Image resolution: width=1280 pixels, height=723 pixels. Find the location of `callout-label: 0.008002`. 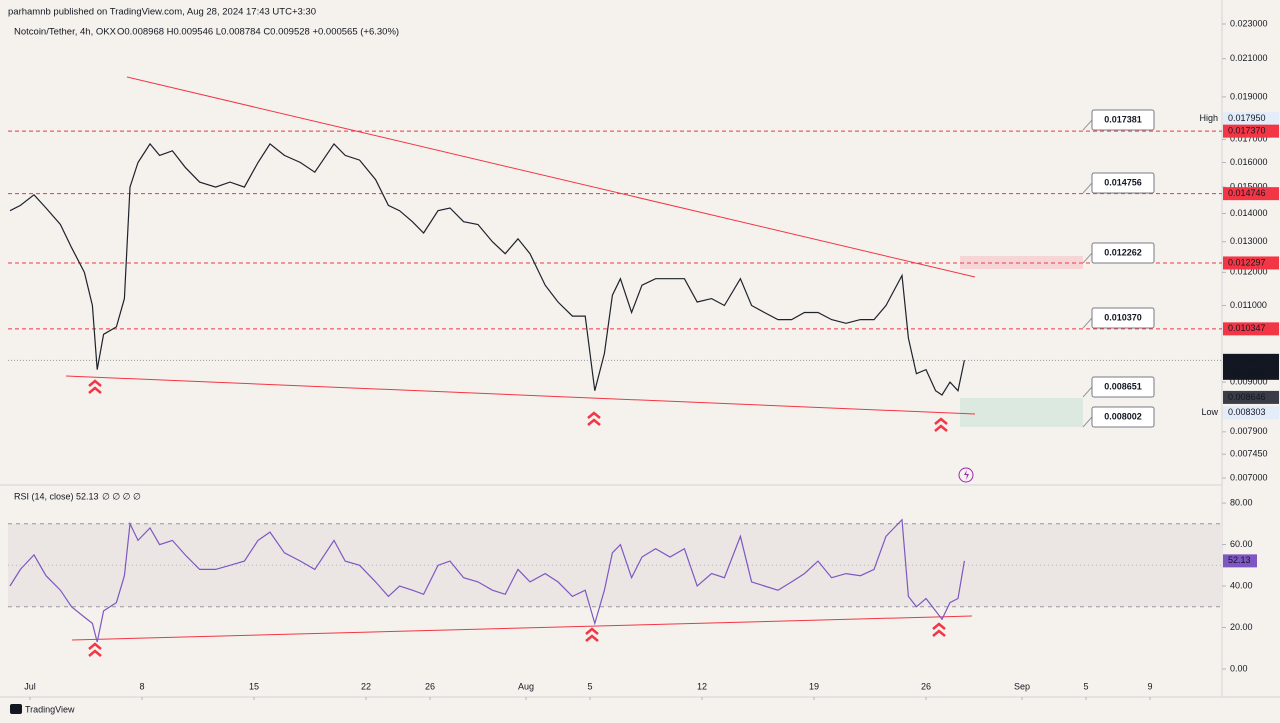

callout-label: 0.008002 is located at coordinates (1123, 416).